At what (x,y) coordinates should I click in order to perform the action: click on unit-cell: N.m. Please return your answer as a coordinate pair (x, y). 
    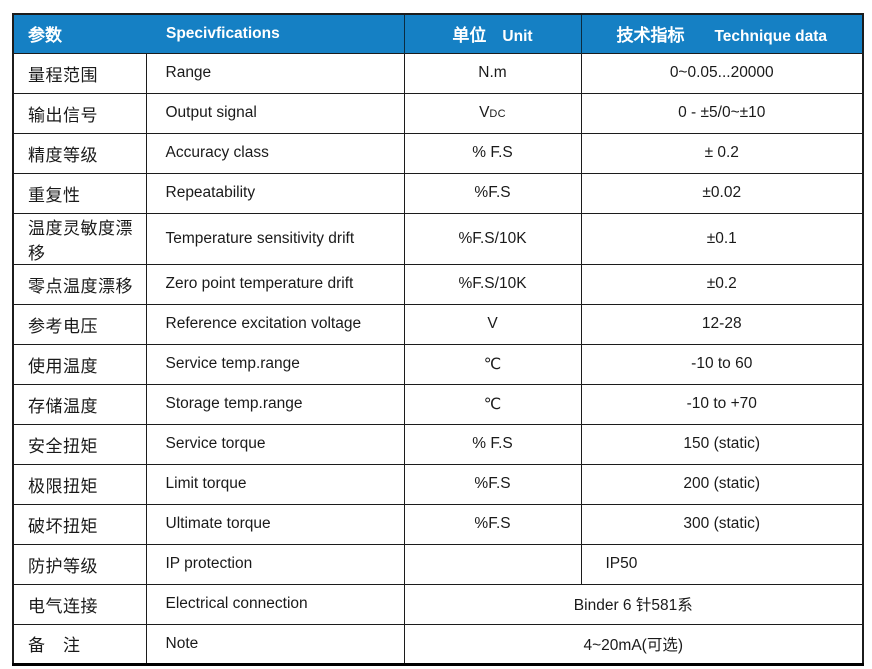
    Looking at the image, I should click on (492, 73).